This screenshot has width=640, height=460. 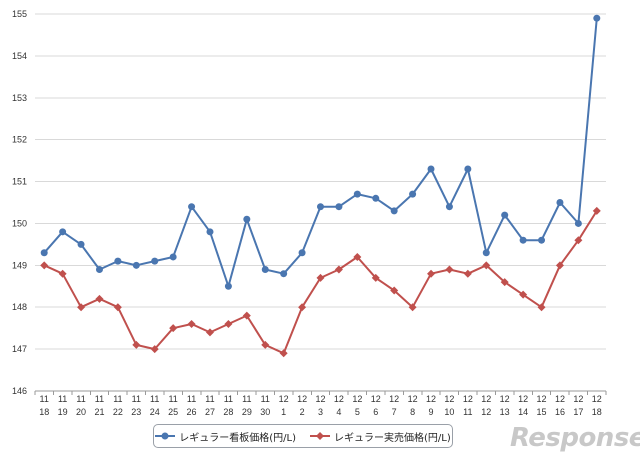 I want to click on legend: レギュラー看板価格(円/L) レギュラー実売価格(円/L), so click(x=303, y=436).